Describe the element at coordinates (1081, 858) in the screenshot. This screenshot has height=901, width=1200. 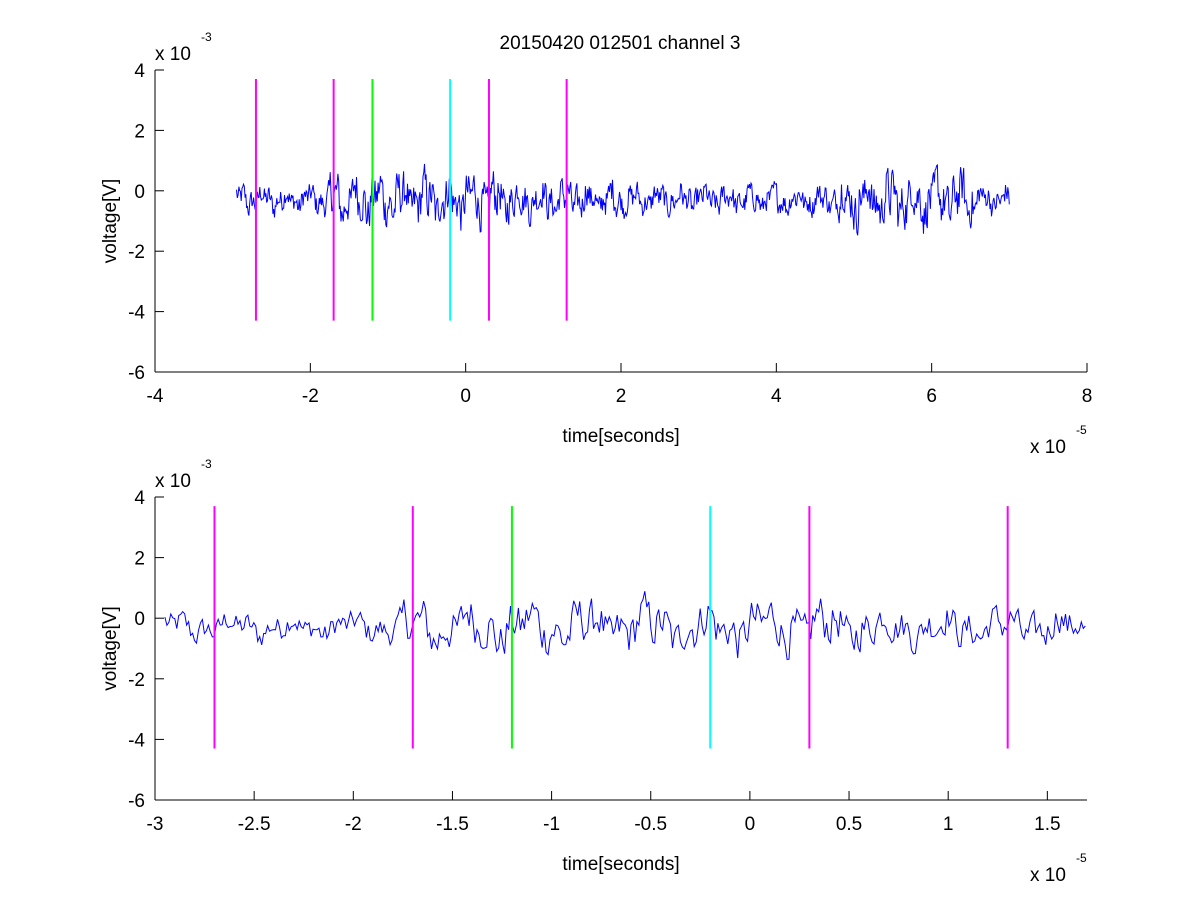
I see `bottom-x-exponent-power: -5` at that location.